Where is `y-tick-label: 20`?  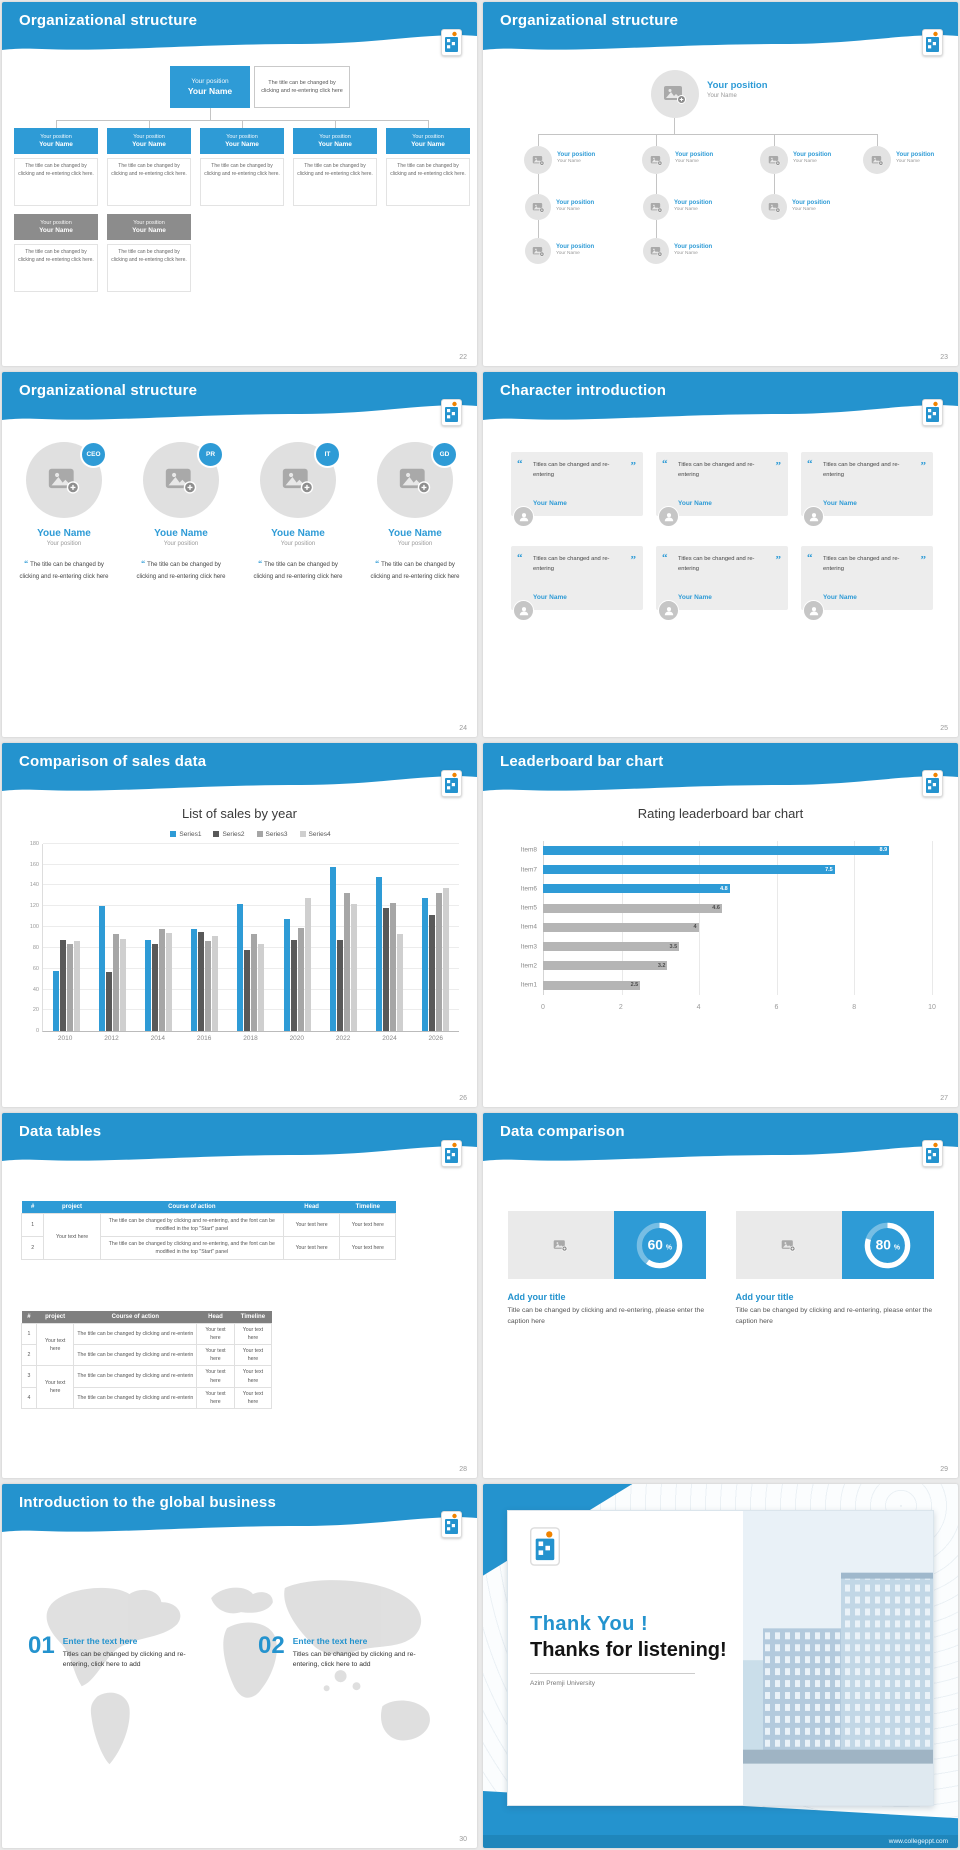 y-tick-label: 20 is located at coordinates (35, 1010).